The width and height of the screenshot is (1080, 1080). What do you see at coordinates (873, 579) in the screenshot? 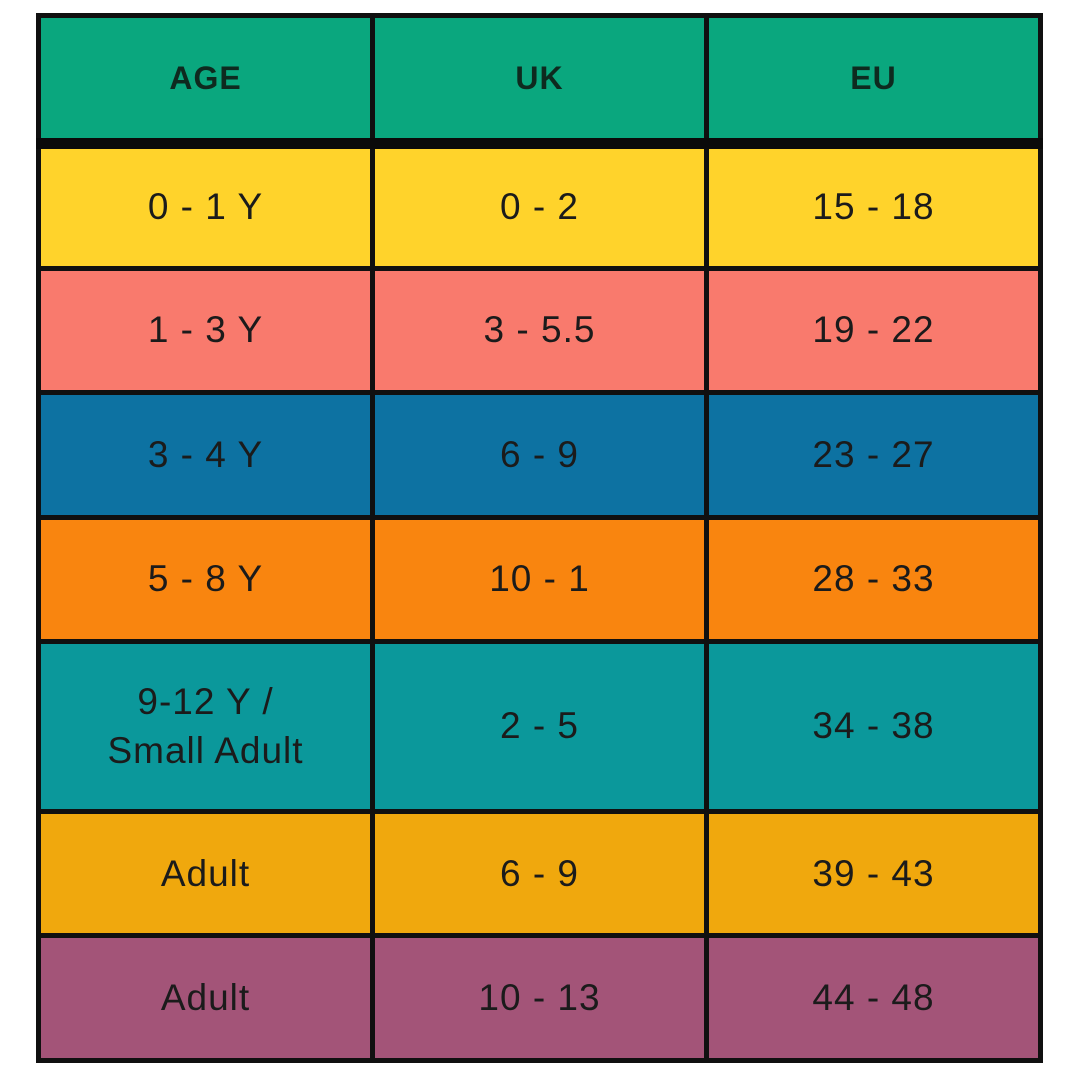
I see `eu-cell: 28 - 33` at bounding box center [873, 579].